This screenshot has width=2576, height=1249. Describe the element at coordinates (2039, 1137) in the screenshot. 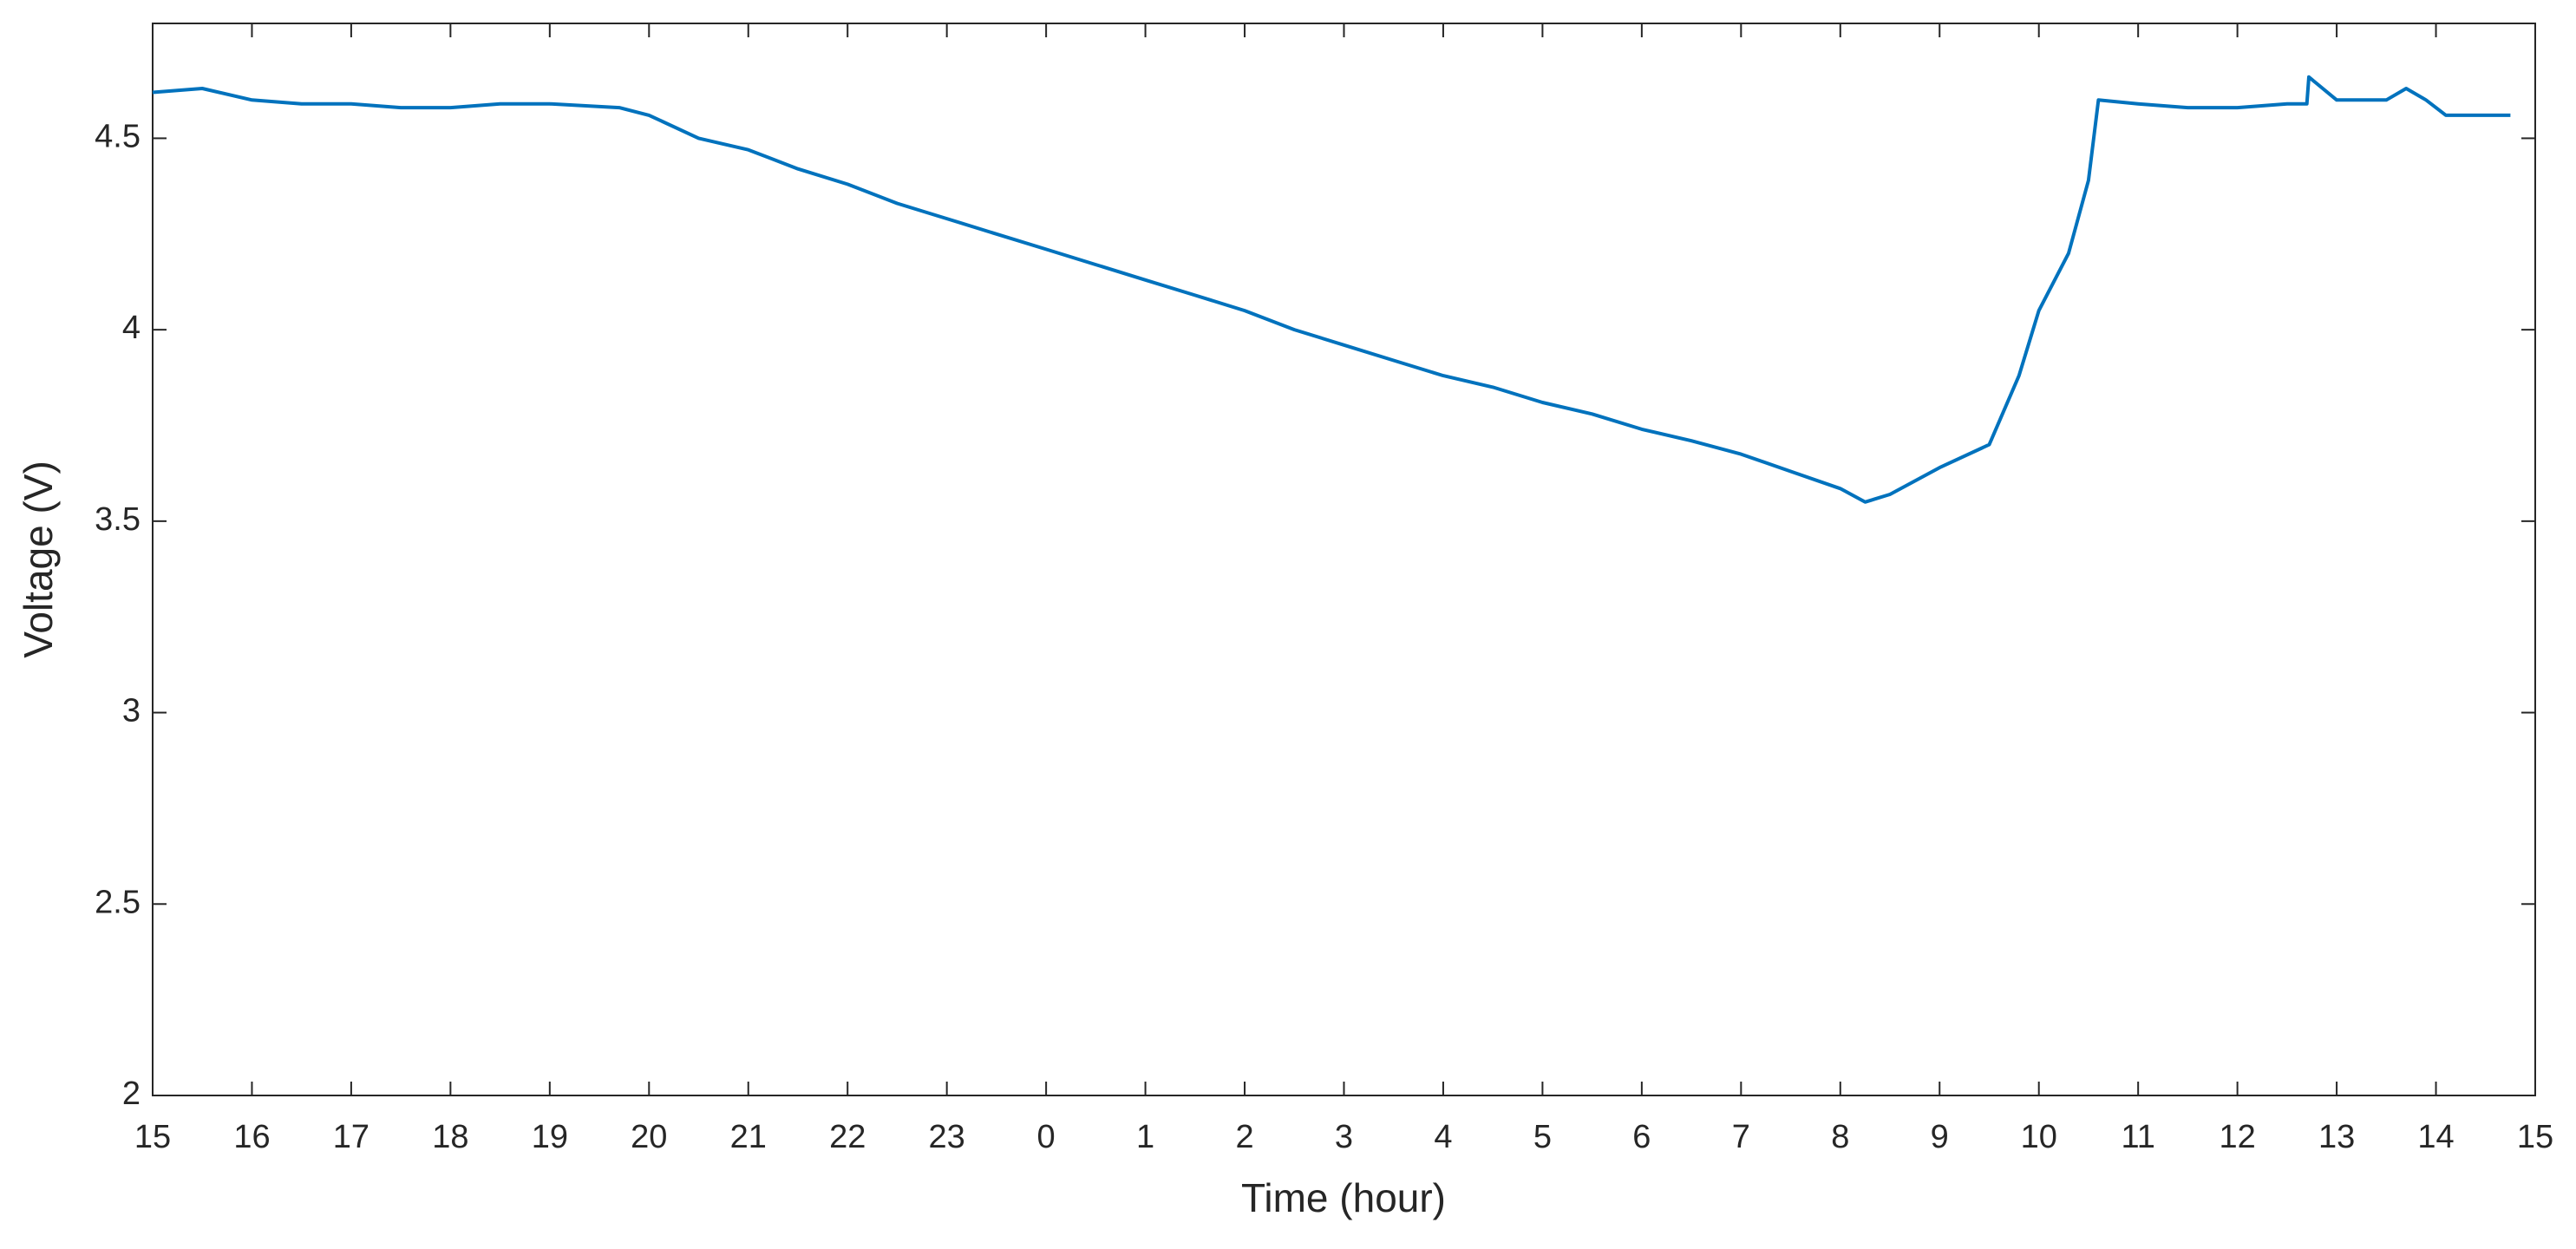

I see `x-tick-label: 10` at that location.